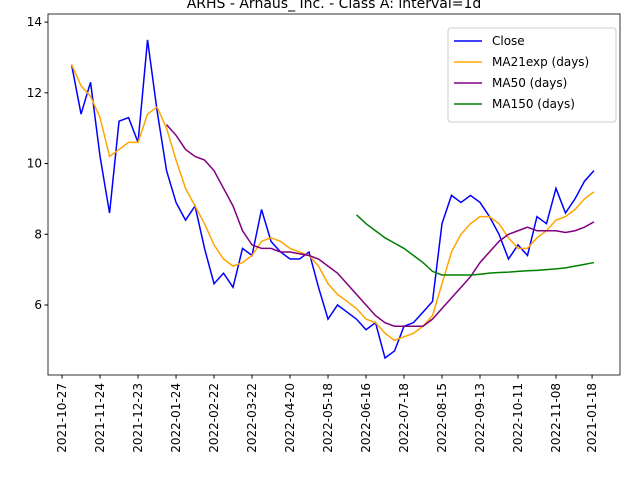  Describe the element at coordinates (100, 418) in the screenshot. I see `x-tick-label: 2021-11-24` at that location.